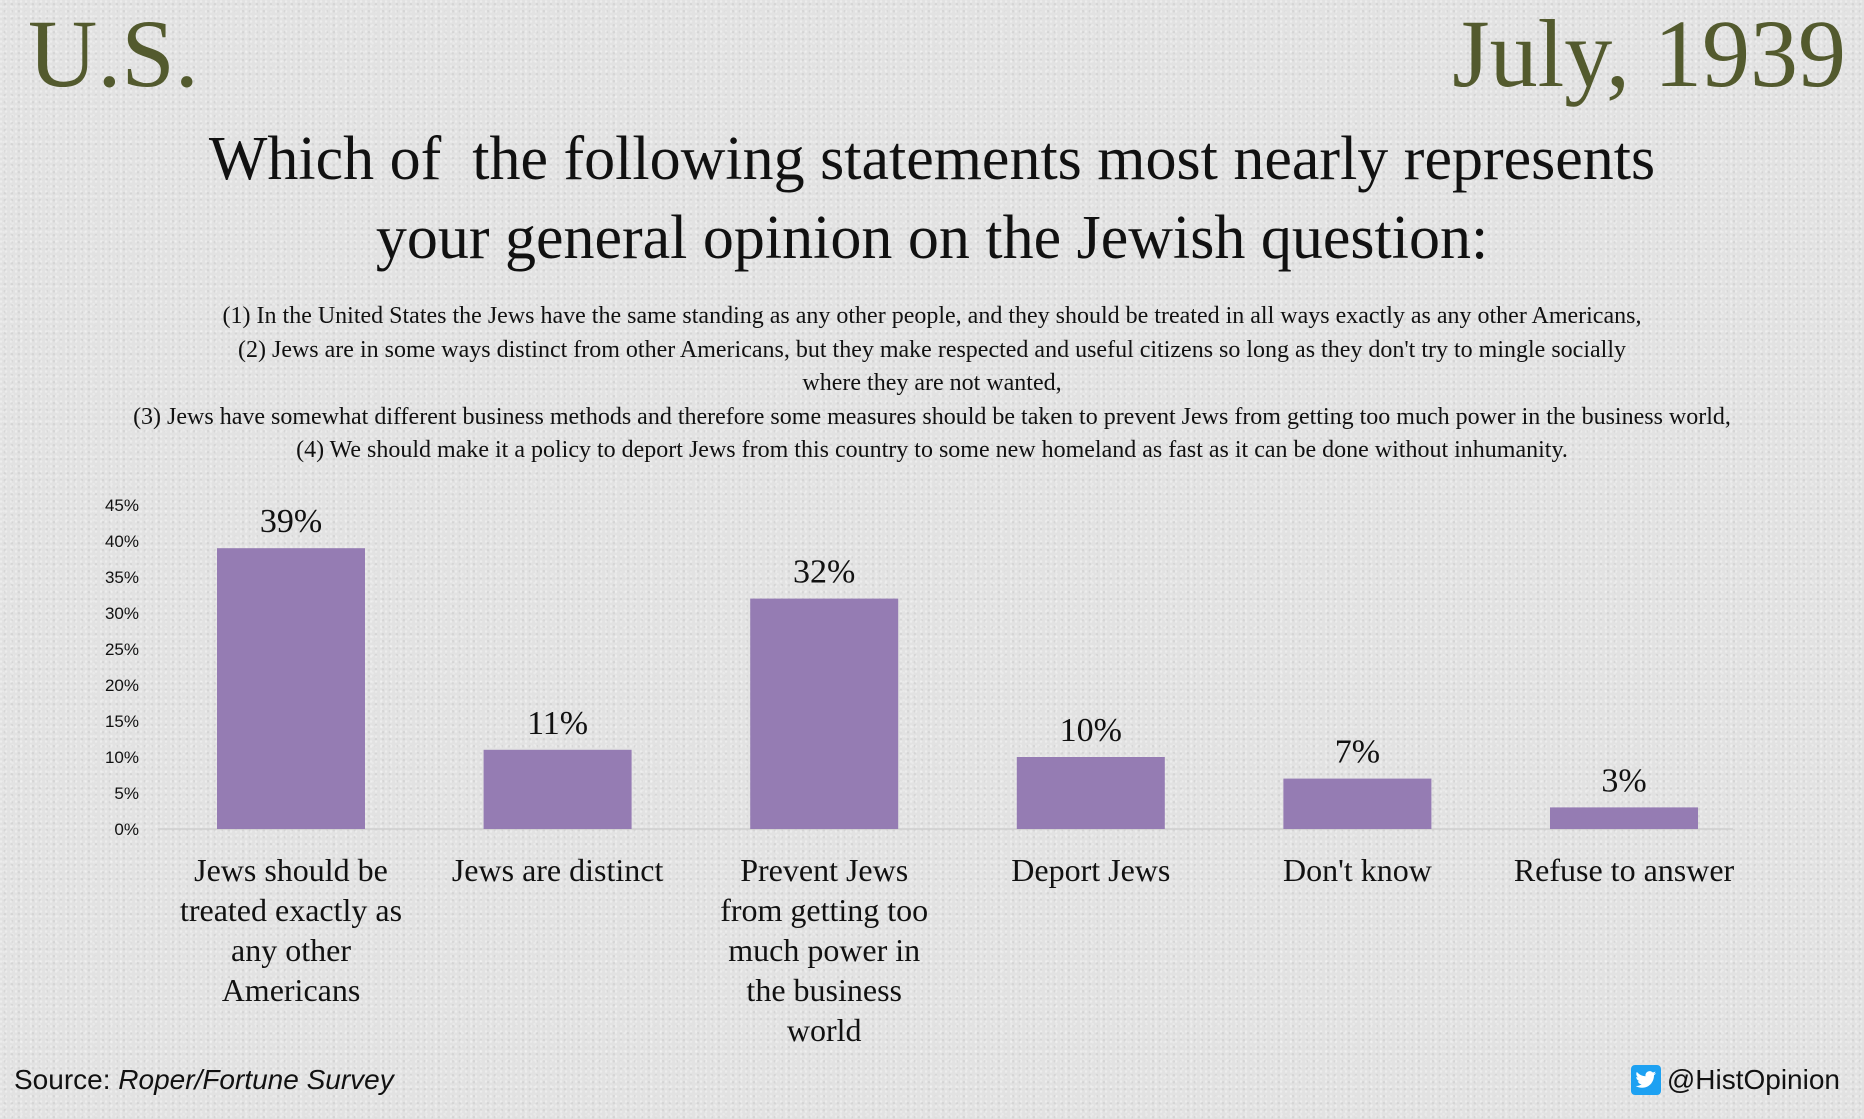 The height and width of the screenshot is (1119, 1864). Describe the element at coordinates (66, 1079) in the screenshot. I see `source-label: Source:` at that location.